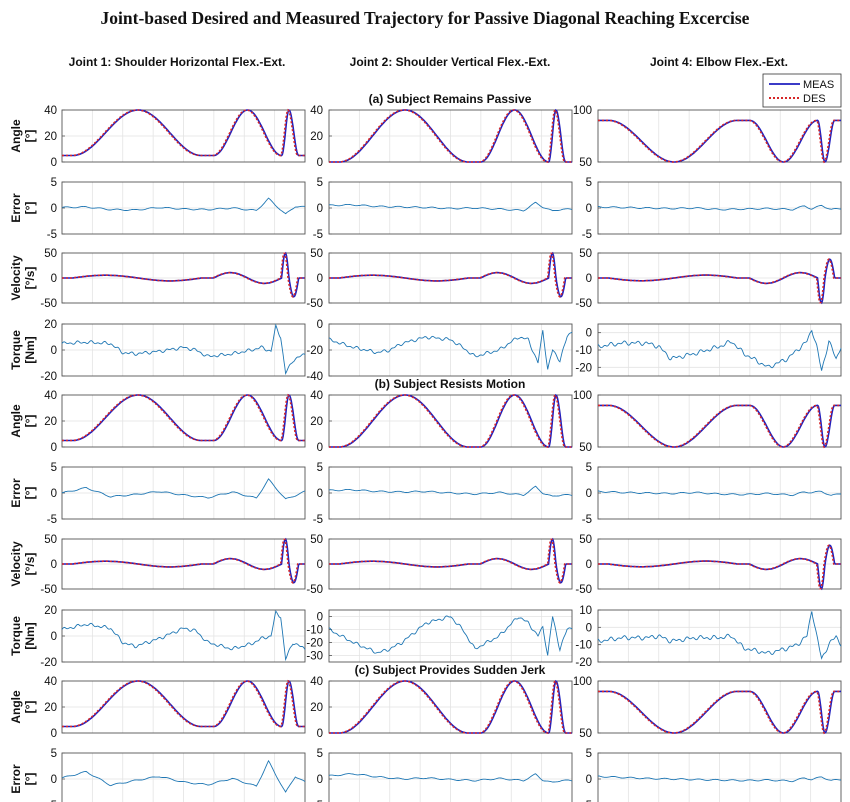 This screenshot has width=850, height=802. Describe the element at coordinates (443, 775) in the screenshot. I see `subplot-c-error-2: -5 0 5` at that location.